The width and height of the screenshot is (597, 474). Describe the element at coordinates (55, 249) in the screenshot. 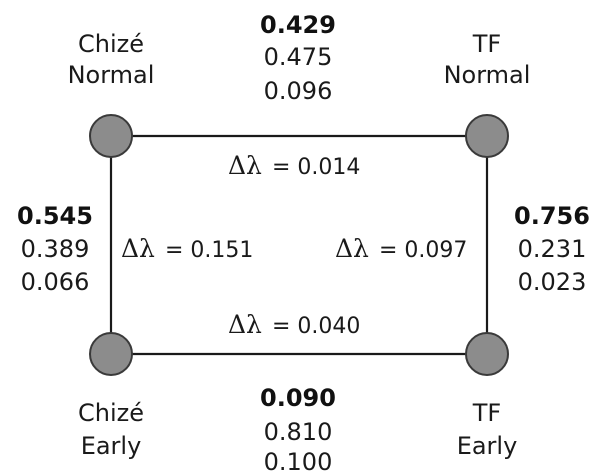

I see `left-value-2: 0.389` at that location.